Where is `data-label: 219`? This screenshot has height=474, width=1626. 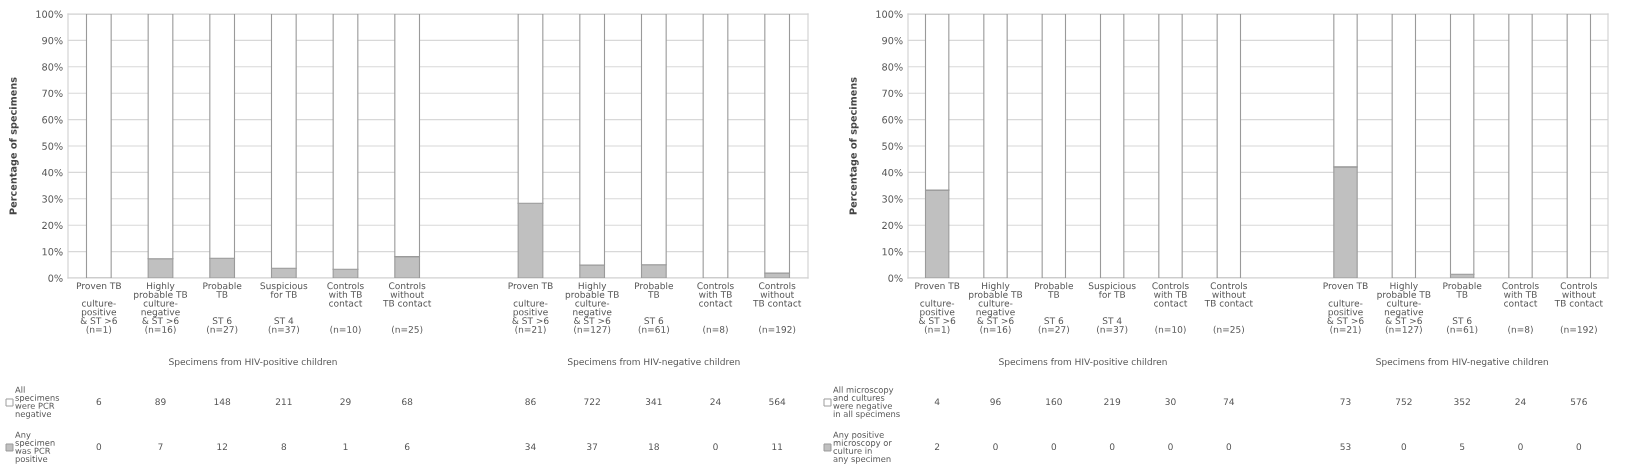
data-label: 219 is located at coordinates (1112, 402).